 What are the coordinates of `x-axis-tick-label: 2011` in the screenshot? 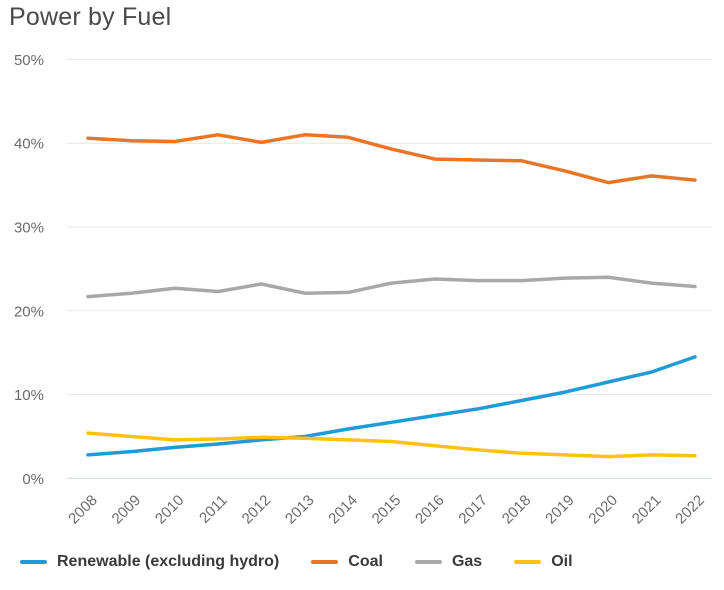 It's located at (213, 509).